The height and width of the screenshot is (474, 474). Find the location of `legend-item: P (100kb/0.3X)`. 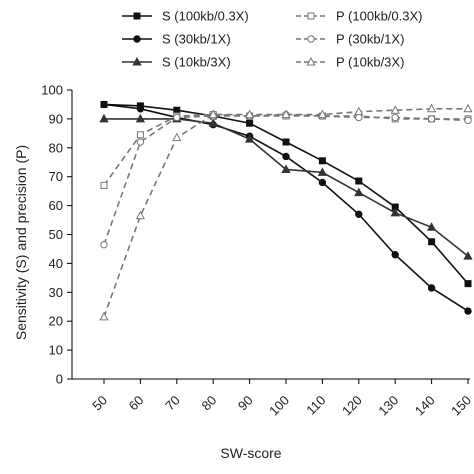

legend-item: P (100kb/0.3X) is located at coordinates (359, 16).